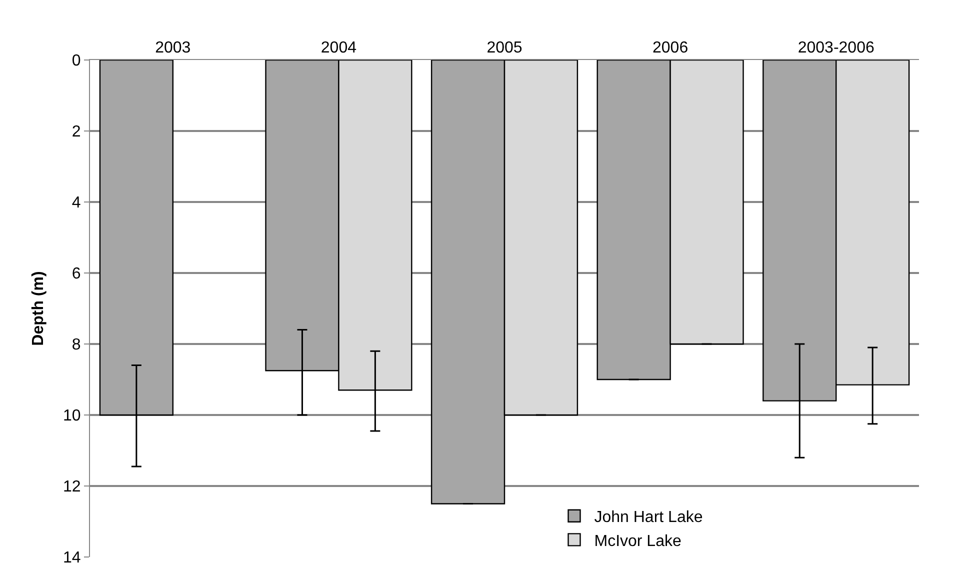 The height and width of the screenshot is (582, 954). I want to click on y-axis-title: Depth (m), so click(38, 308).